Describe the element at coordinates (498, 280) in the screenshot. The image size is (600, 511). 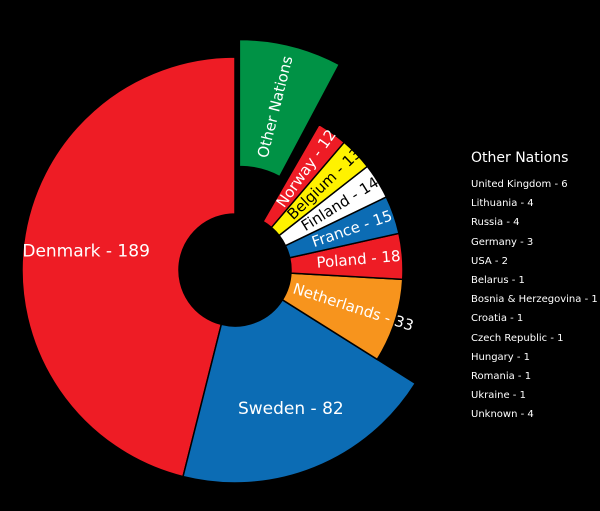
I see `legend-item: Belarus - 1` at that location.